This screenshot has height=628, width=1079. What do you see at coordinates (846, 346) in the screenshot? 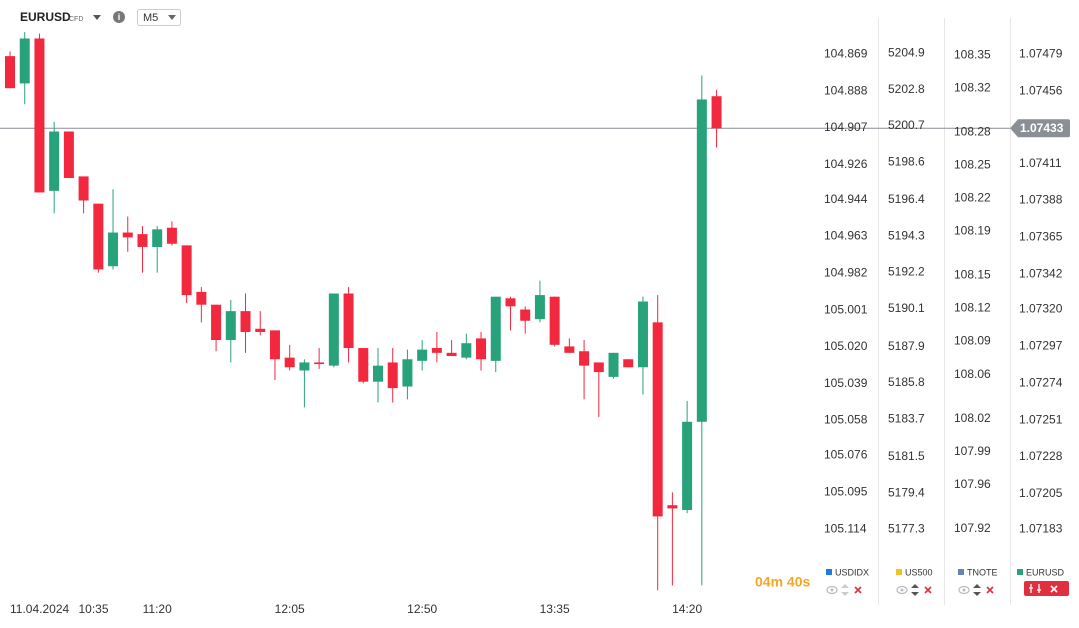
I see `overlay-tick-label: 105.020` at bounding box center [846, 346].